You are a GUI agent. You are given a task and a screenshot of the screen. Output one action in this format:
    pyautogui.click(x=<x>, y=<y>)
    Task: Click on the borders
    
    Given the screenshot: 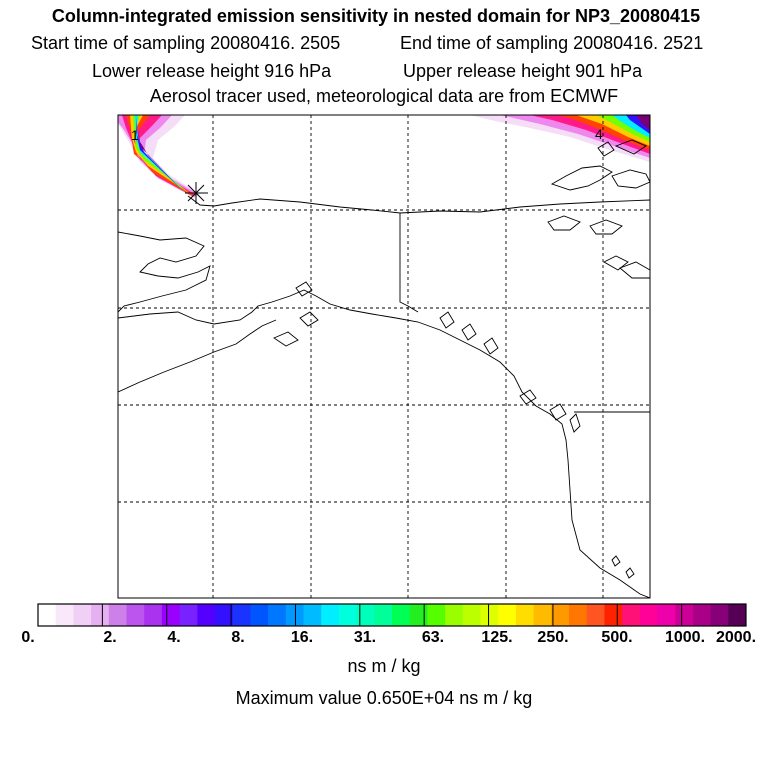 What is the action you would take?
    pyautogui.click(x=524, y=313)
    